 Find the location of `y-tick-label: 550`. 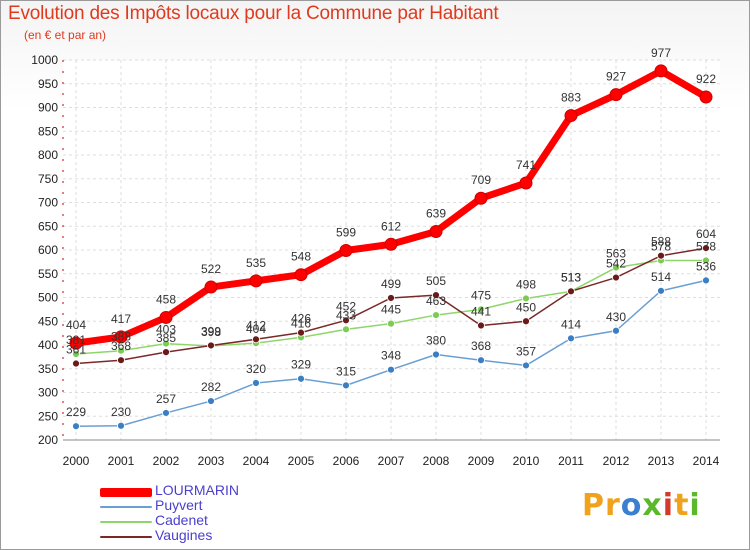

y-tick-label: 550 is located at coordinates (48, 274).